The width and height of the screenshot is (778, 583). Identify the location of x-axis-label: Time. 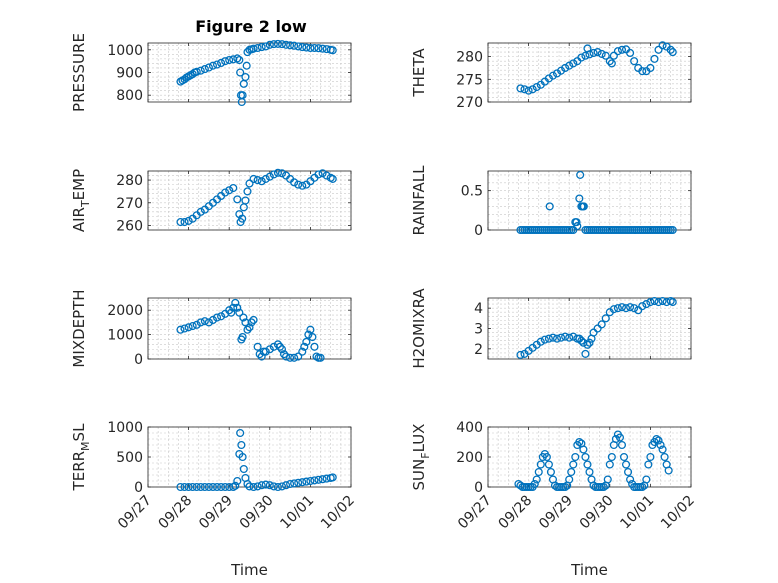
(589, 570).